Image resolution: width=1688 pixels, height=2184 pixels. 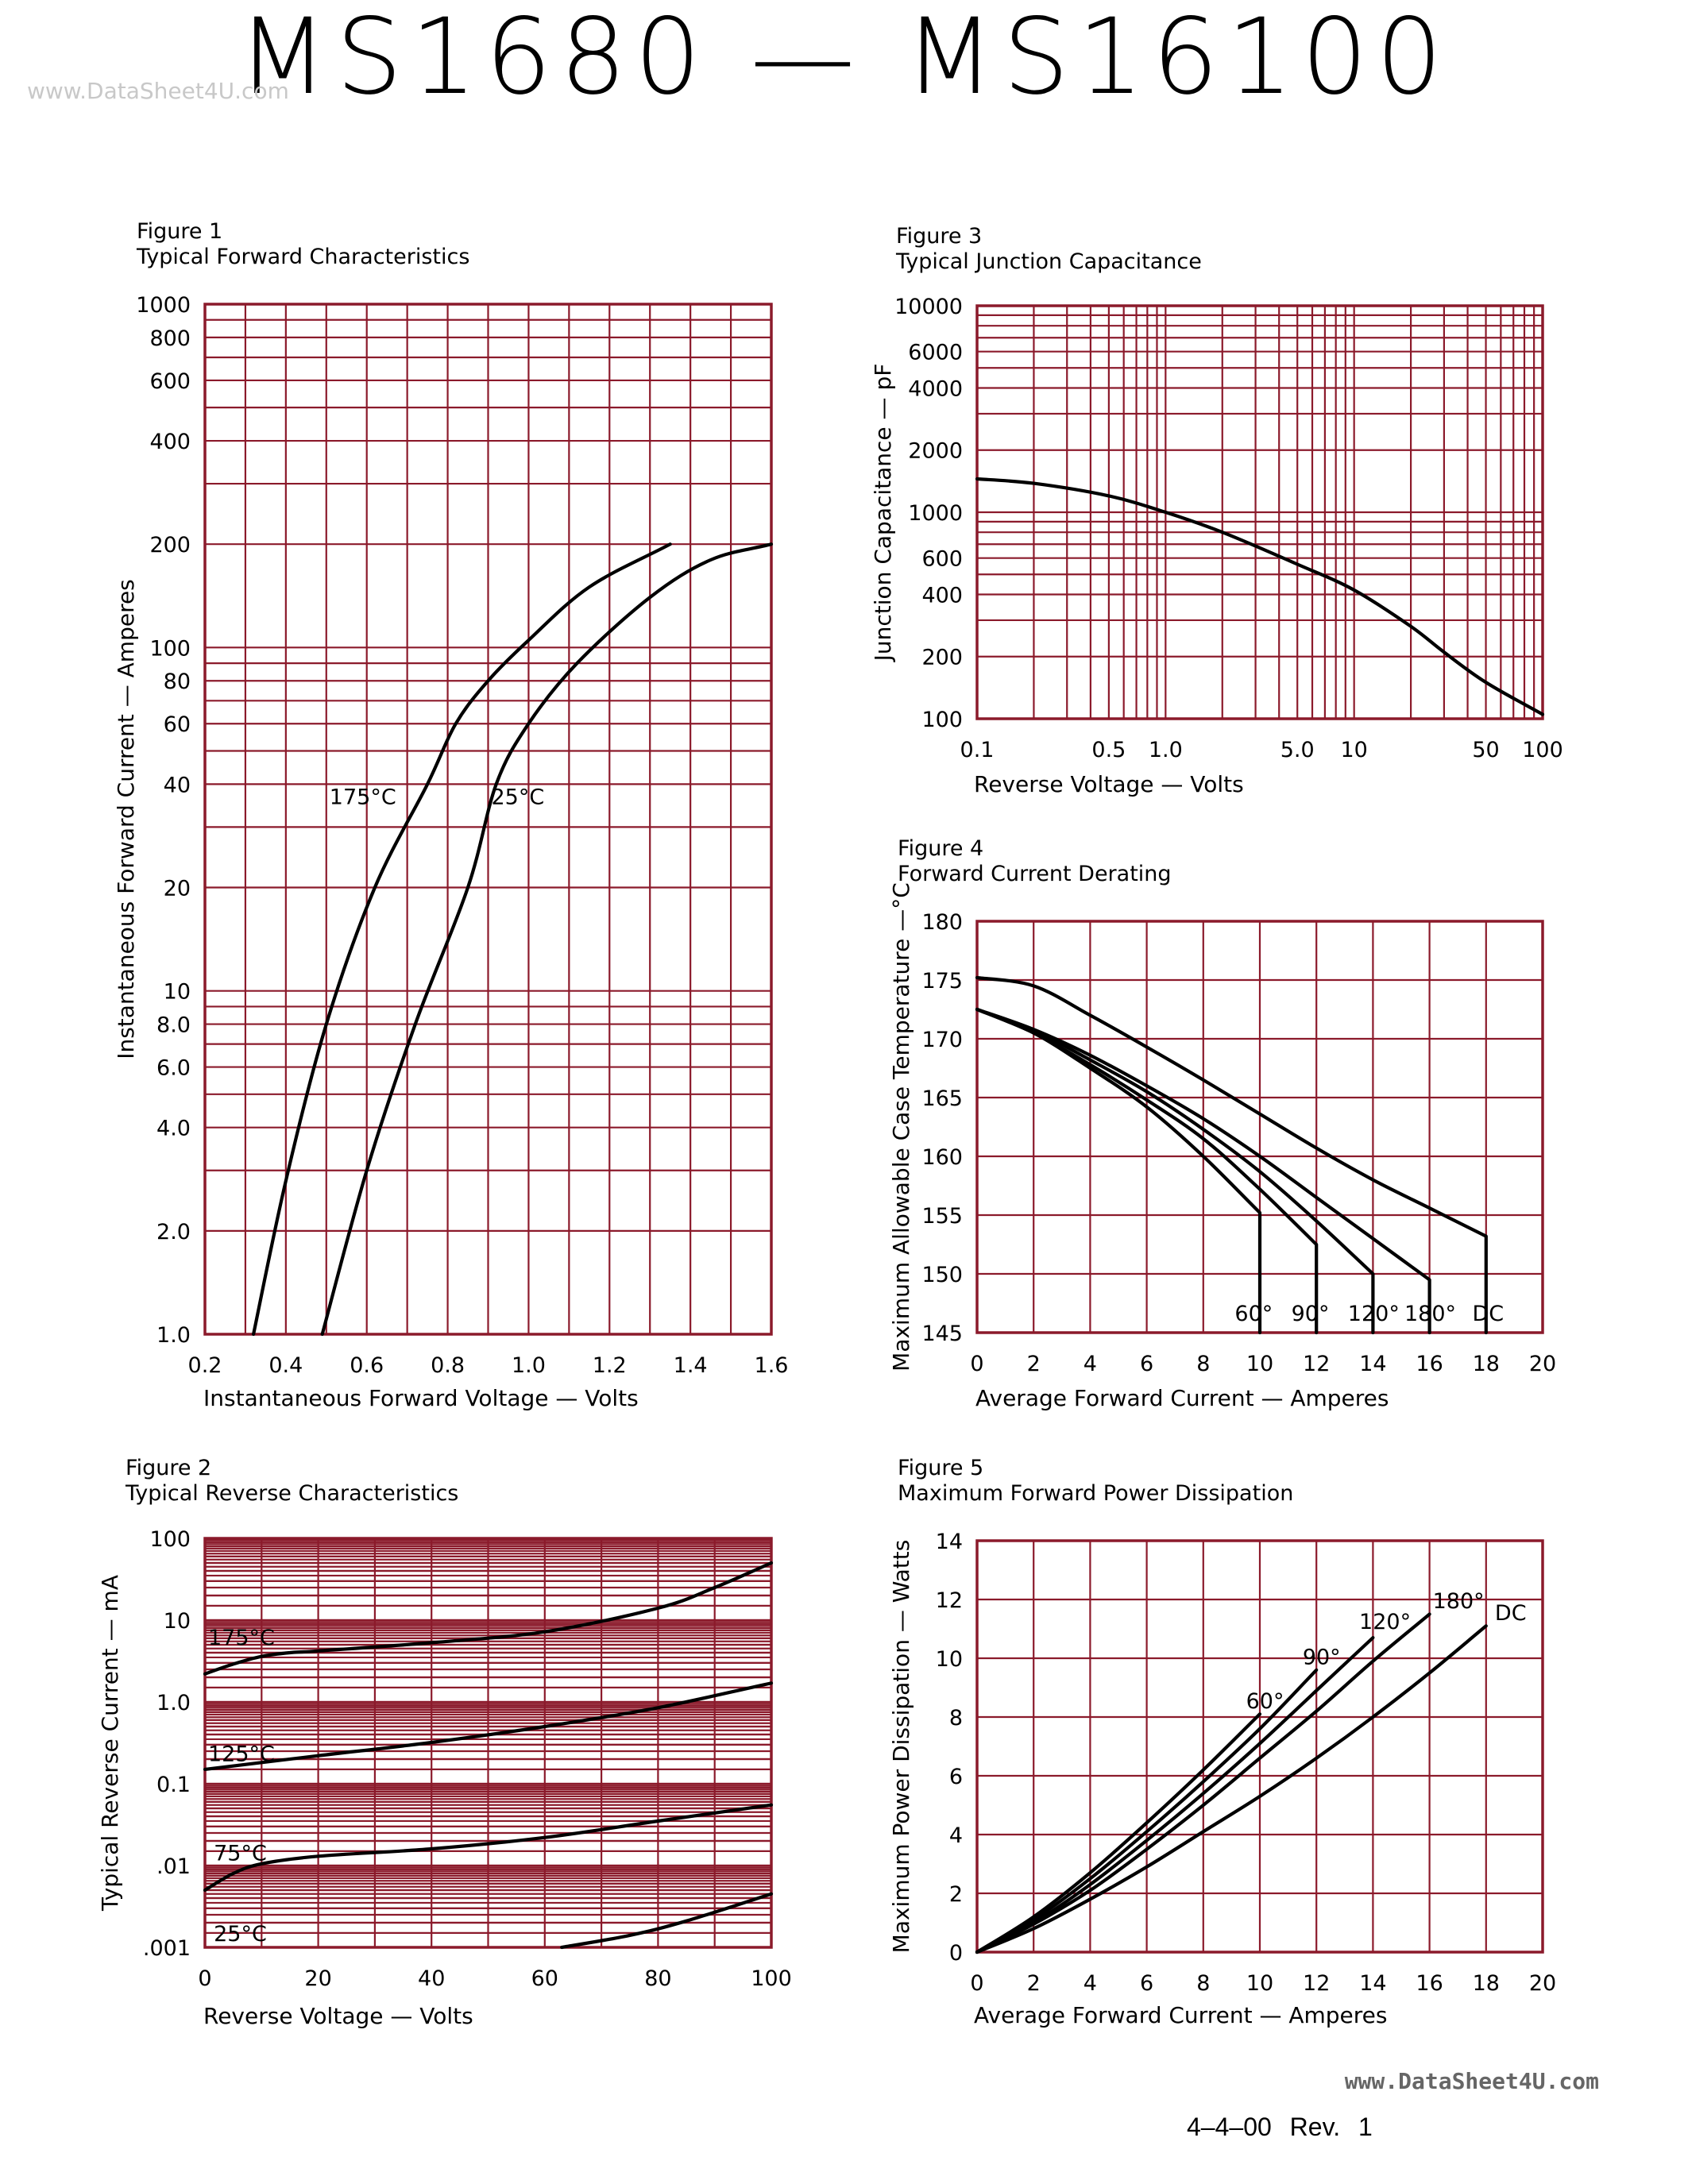 I want to click on fig3-y-tick-label: 2000, so click(x=935, y=451).